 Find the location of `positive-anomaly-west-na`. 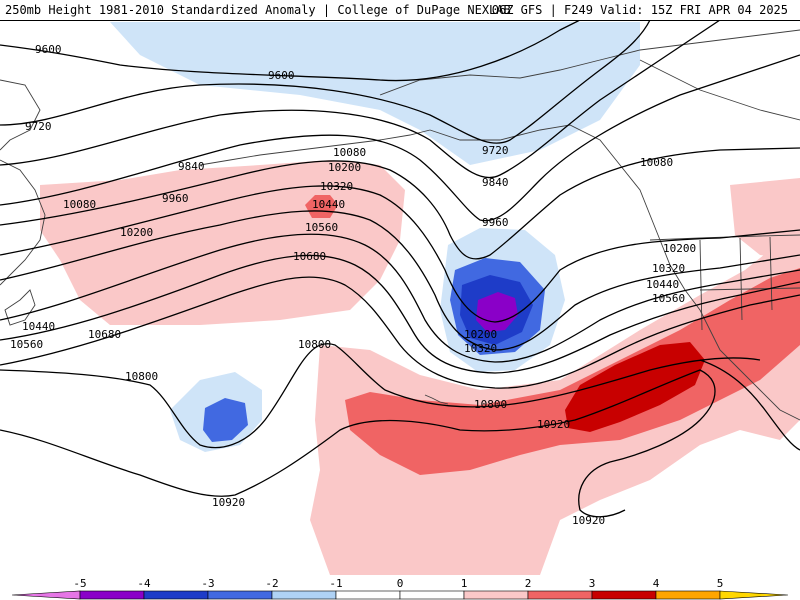

positive-anomaly-west-na is located at coordinates (765, 219).